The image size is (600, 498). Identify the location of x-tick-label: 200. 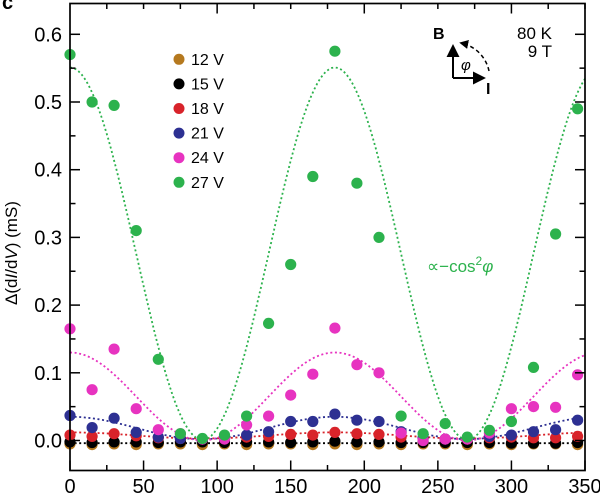
(364, 487).